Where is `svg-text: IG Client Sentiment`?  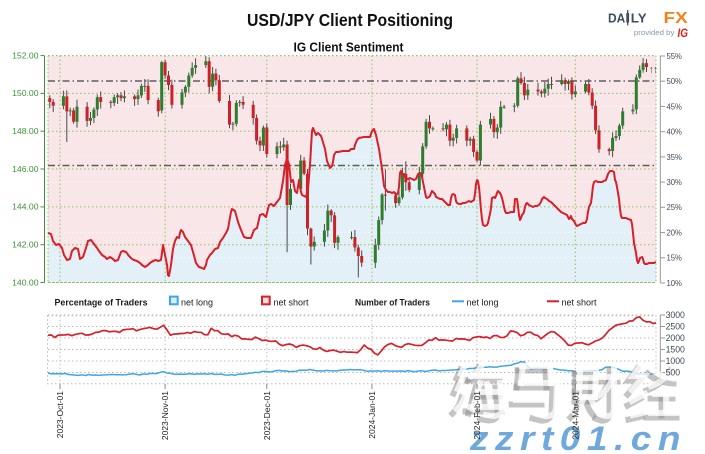 svg-text: IG Client Sentiment is located at coordinates (349, 47).